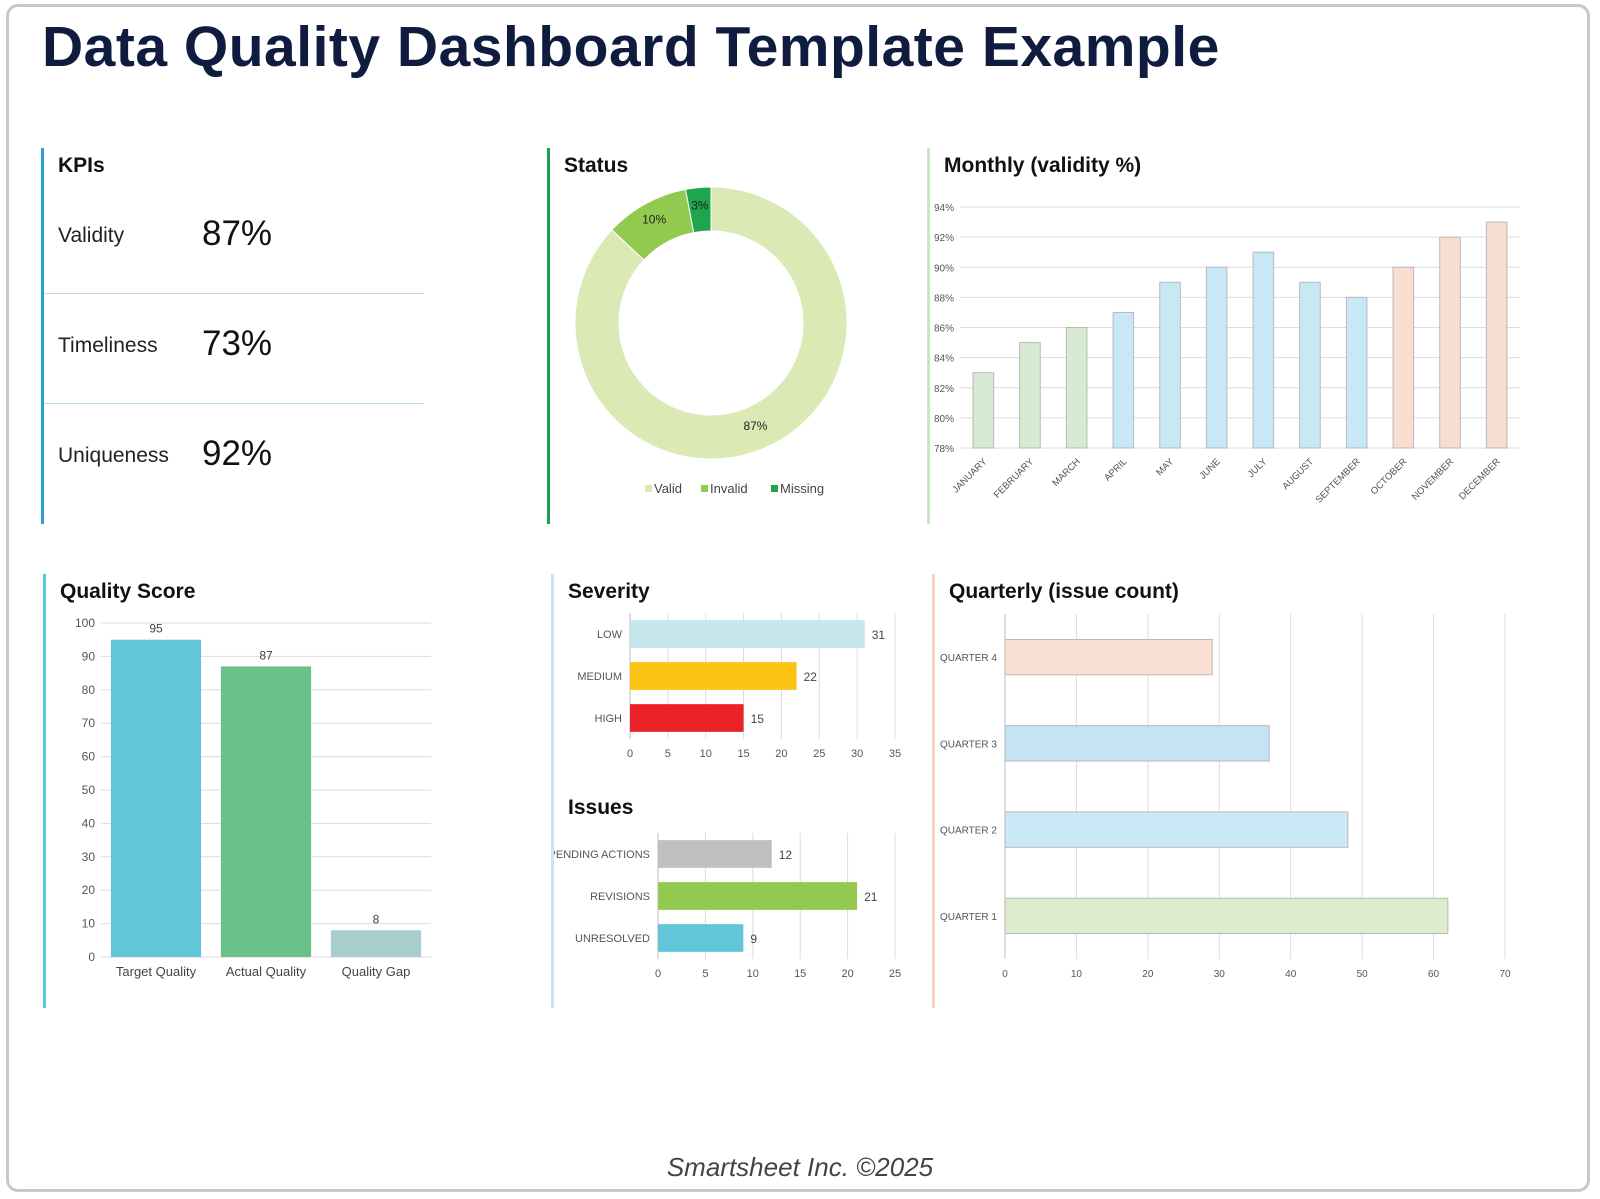  I want to click on y-tick-label: 40, so click(89, 823).